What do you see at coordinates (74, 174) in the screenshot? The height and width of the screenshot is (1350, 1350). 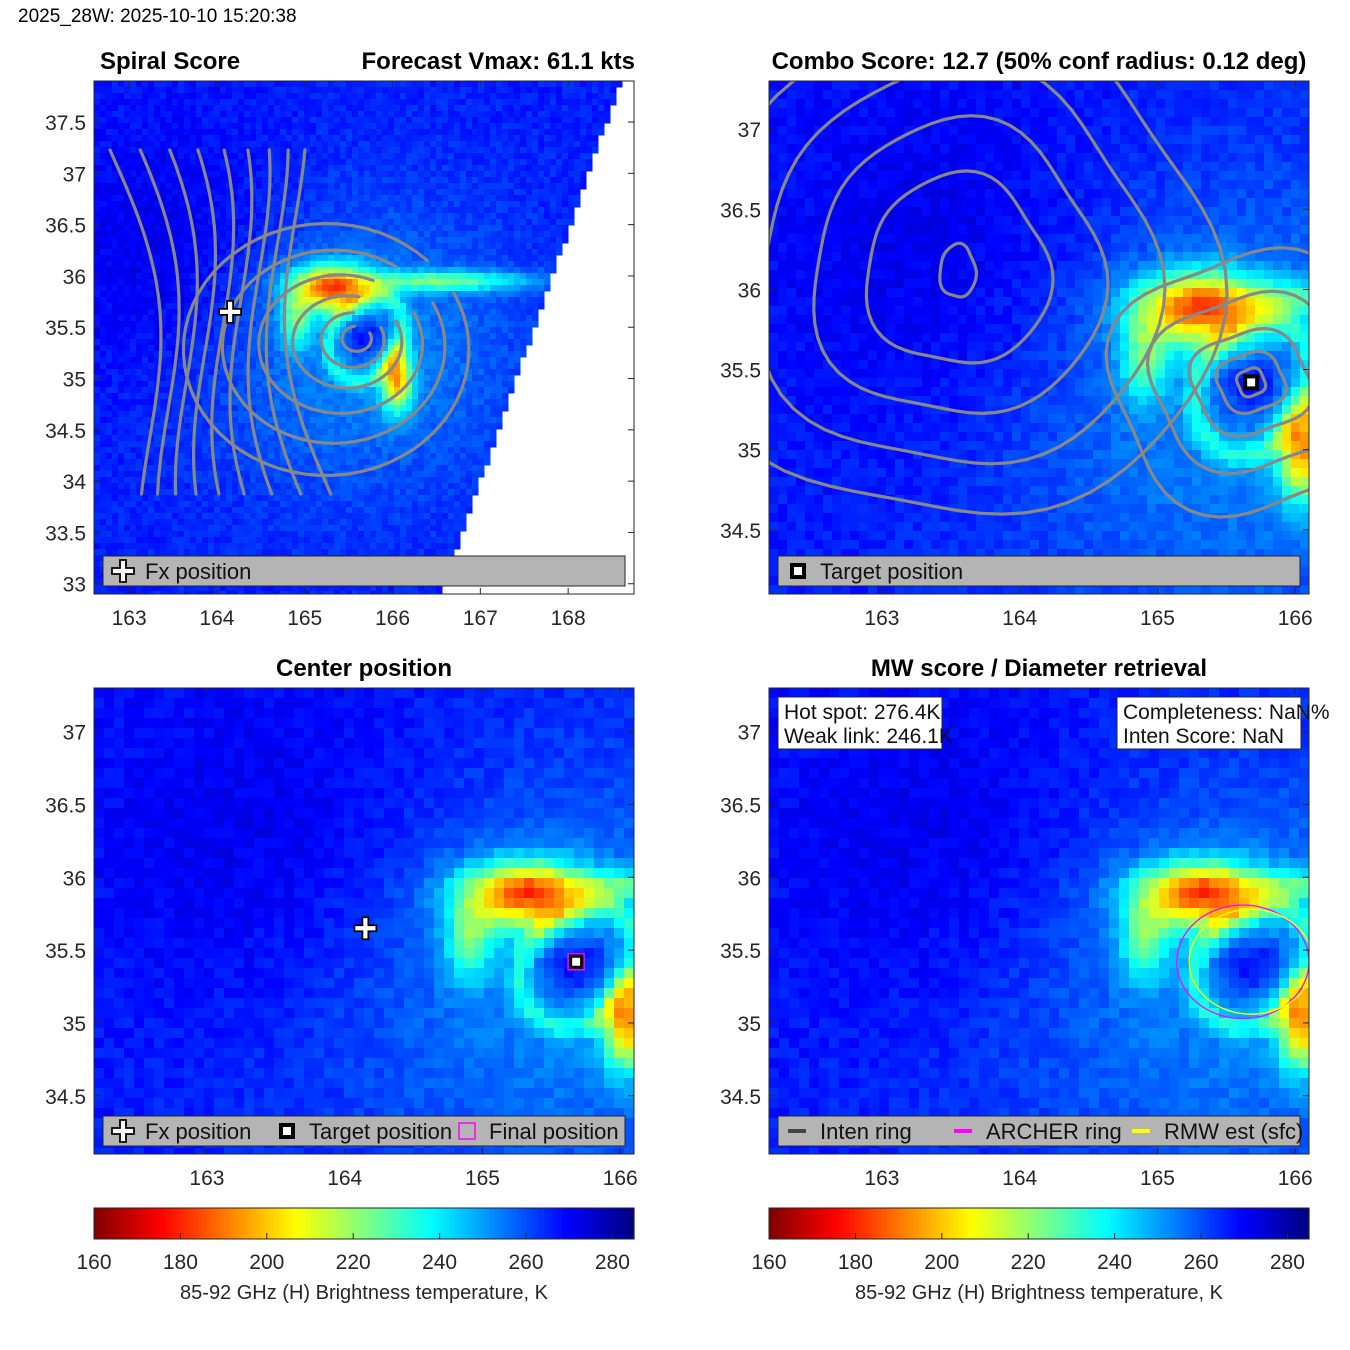 I see `spiral-ytick-label: 37` at bounding box center [74, 174].